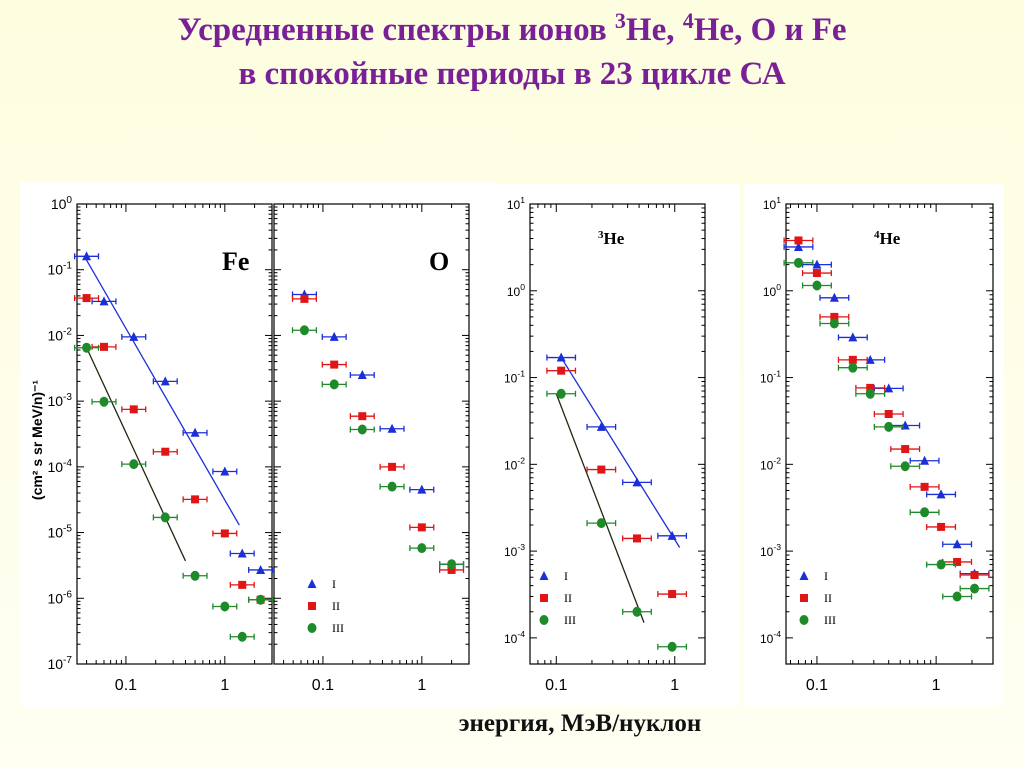  Describe the element at coordinates (235, 261) in the screenshot. I see `panel-label: Fe` at that location.